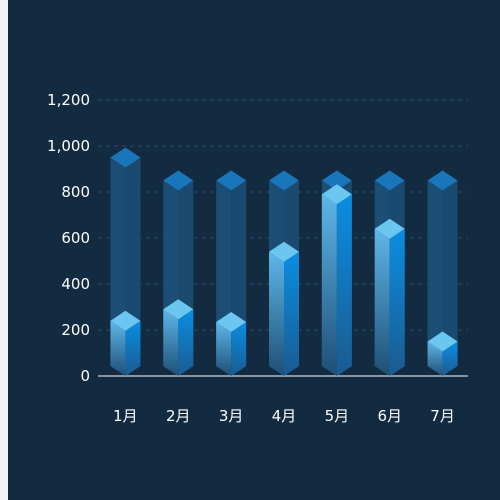 The height and width of the screenshot is (500, 500). What do you see at coordinates (75, 330) in the screenshot?
I see `y-tick-label: 200` at bounding box center [75, 330].